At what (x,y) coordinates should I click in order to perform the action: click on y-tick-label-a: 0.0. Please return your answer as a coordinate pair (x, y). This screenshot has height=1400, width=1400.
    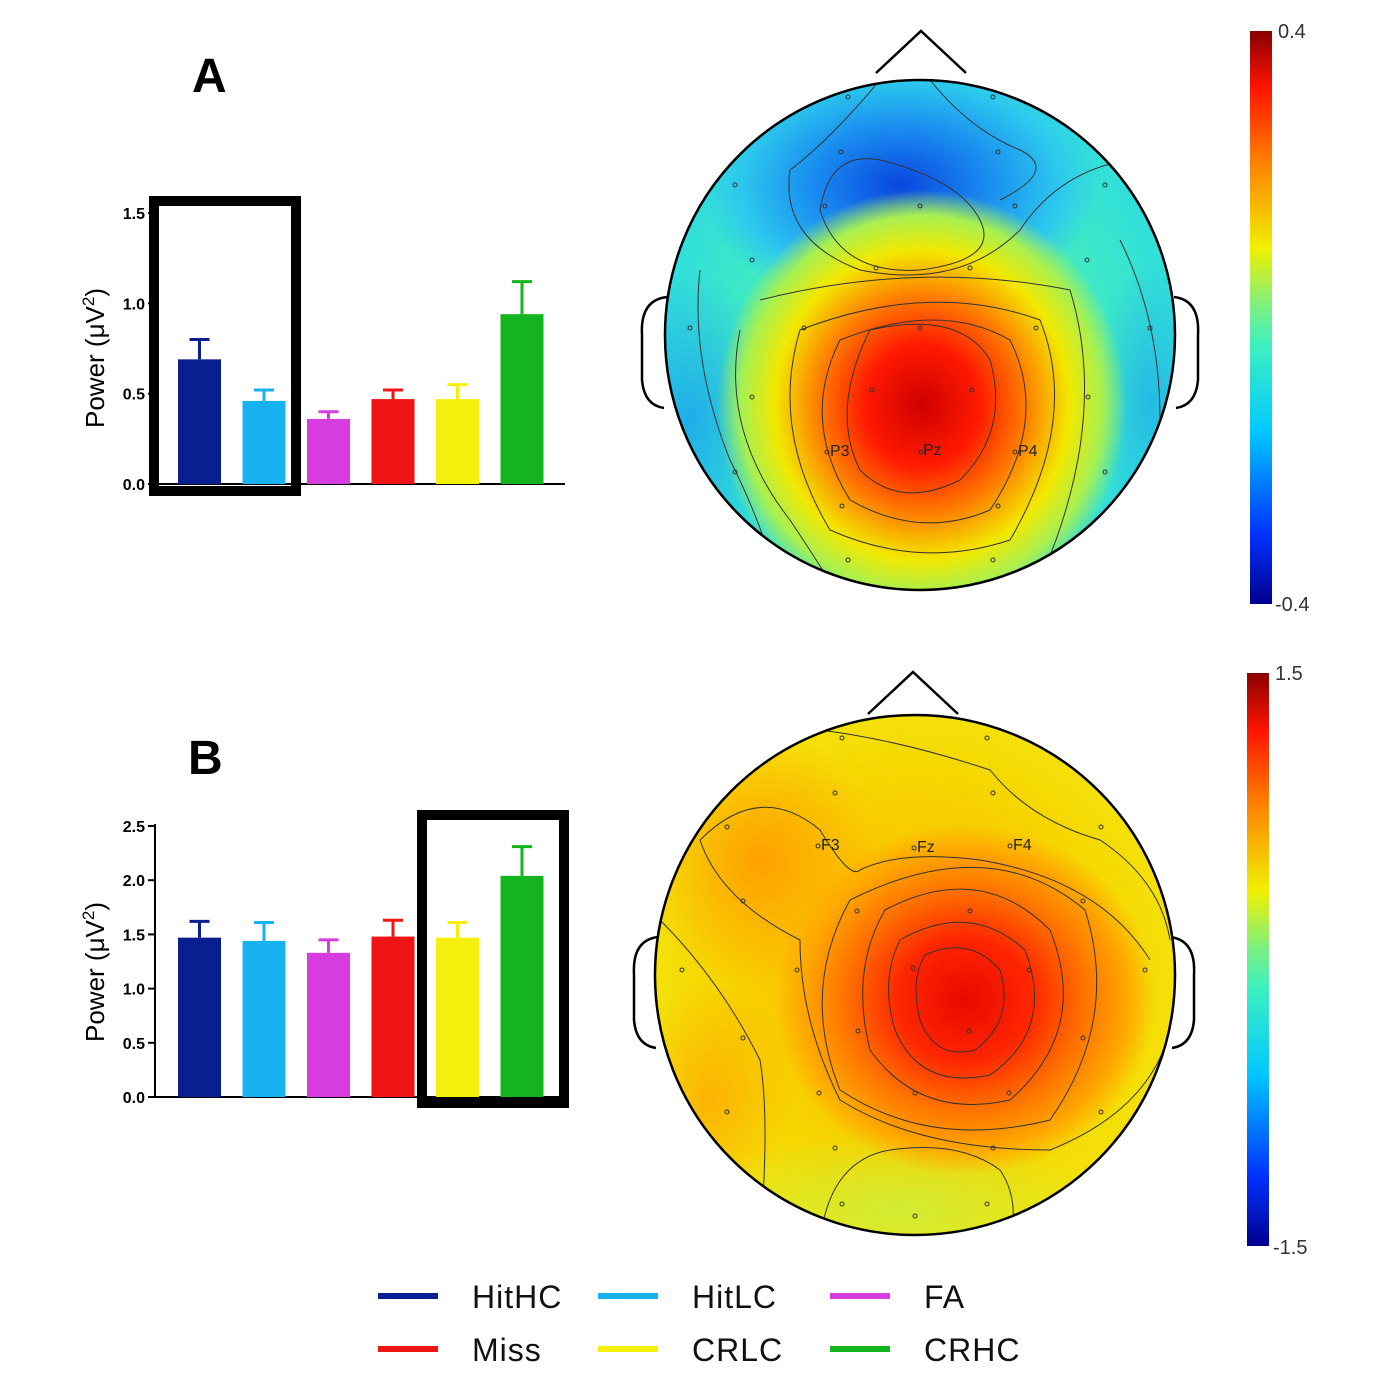
    Looking at the image, I should click on (134, 485).